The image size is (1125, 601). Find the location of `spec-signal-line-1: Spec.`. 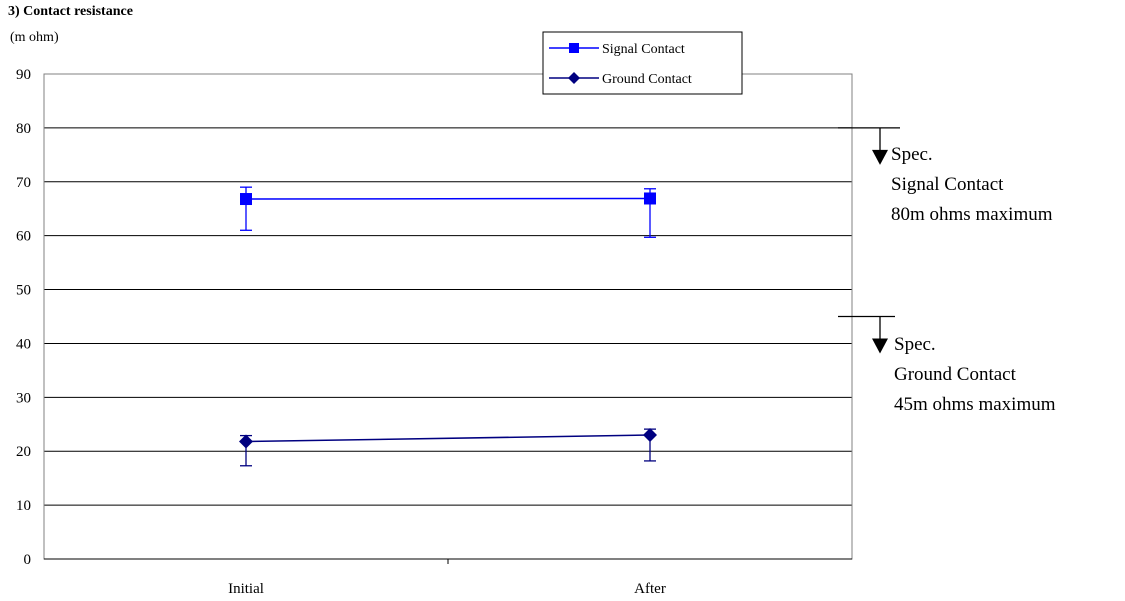

spec-signal-line-1: Spec. is located at coordinates (912, 154).